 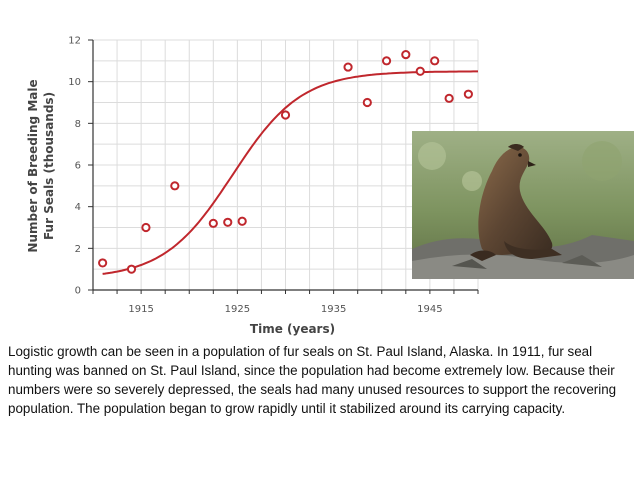 What do you see at coordinates (74, 82) in the screenshot?
I see `y-tick-label: 10` at bounding box center [74, 82].